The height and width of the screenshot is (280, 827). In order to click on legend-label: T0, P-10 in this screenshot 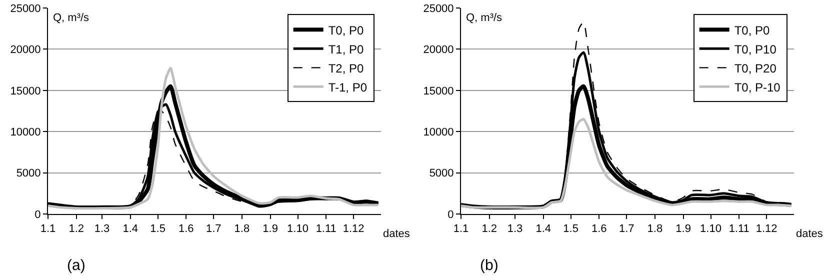, I will do `click(757, 87)`.